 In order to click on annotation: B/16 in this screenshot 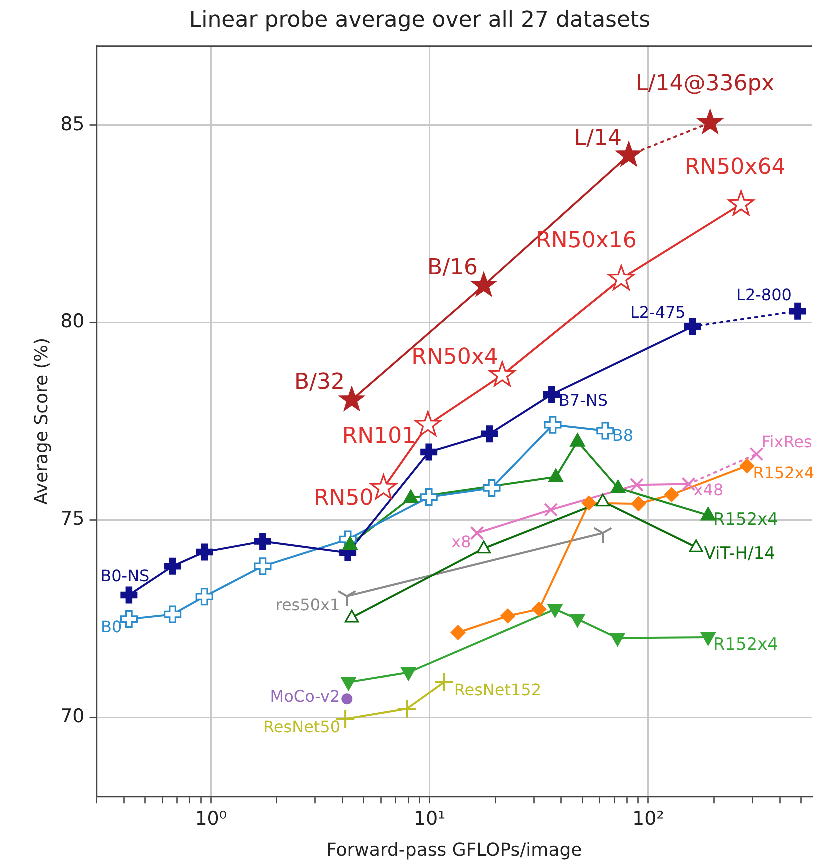, I will do `click(452, 267)`.